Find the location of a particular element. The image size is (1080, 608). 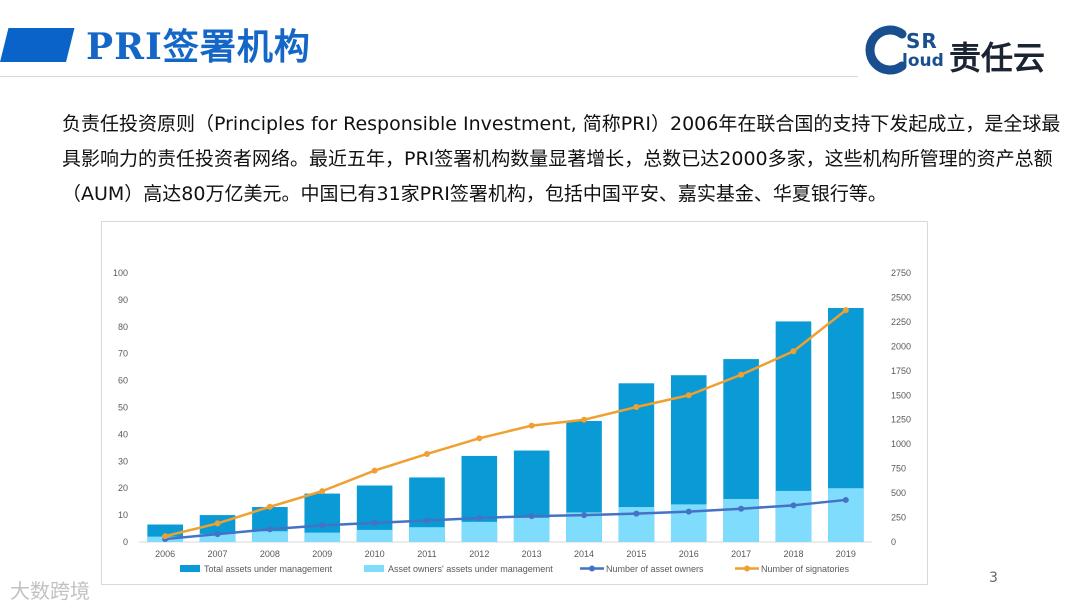

legend-label: Total assets under management is located at coordinates (268, 569).